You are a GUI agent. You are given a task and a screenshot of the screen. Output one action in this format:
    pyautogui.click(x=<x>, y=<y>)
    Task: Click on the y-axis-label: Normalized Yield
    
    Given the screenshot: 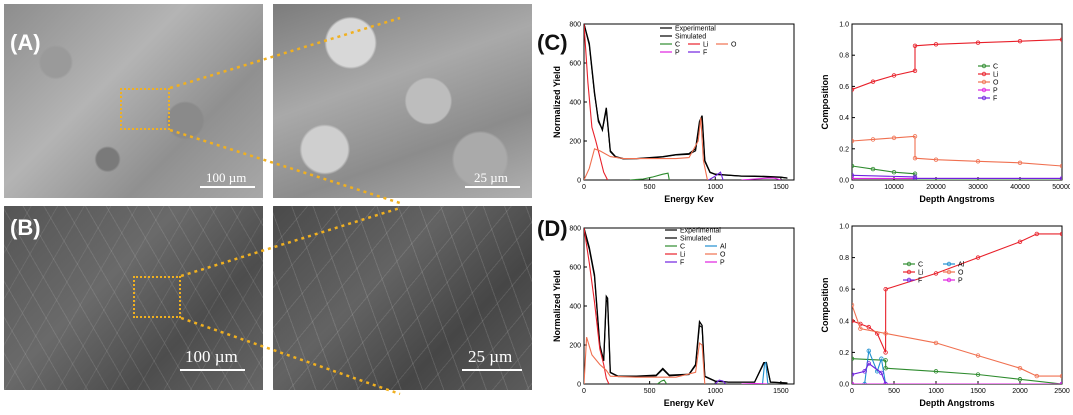 What is the action you would take?
    pyautogui.click(x=557, y=306)
    